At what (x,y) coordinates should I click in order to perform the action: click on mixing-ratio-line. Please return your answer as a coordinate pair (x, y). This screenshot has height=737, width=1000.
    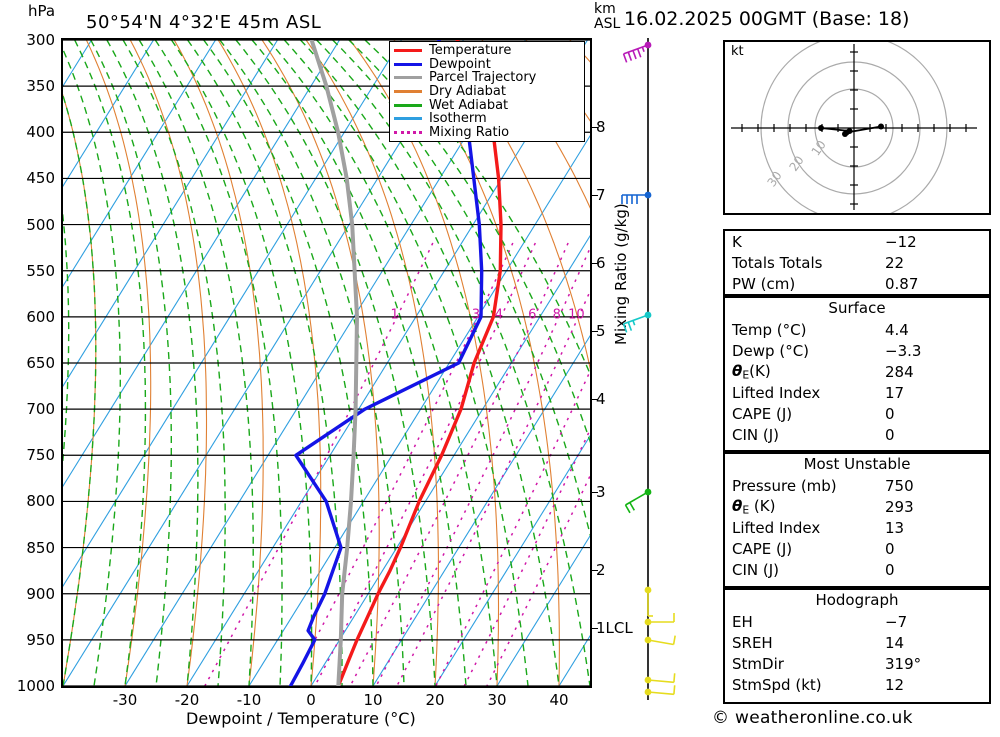
    Looking at the image, I should click on (512, 527).